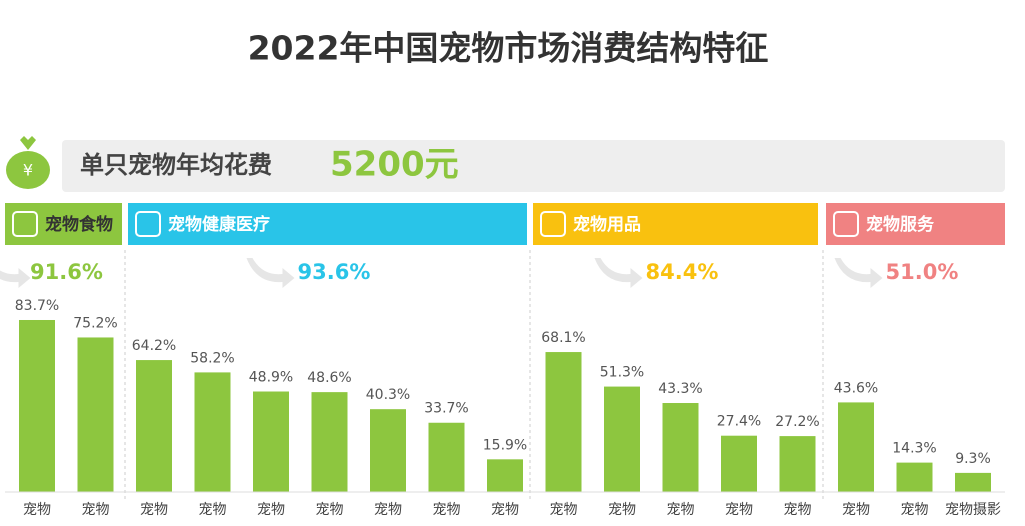 This screenshot has height=526, width=1025. I want to click on summary-label: 单只宠物年均花费, so click(176, 165).